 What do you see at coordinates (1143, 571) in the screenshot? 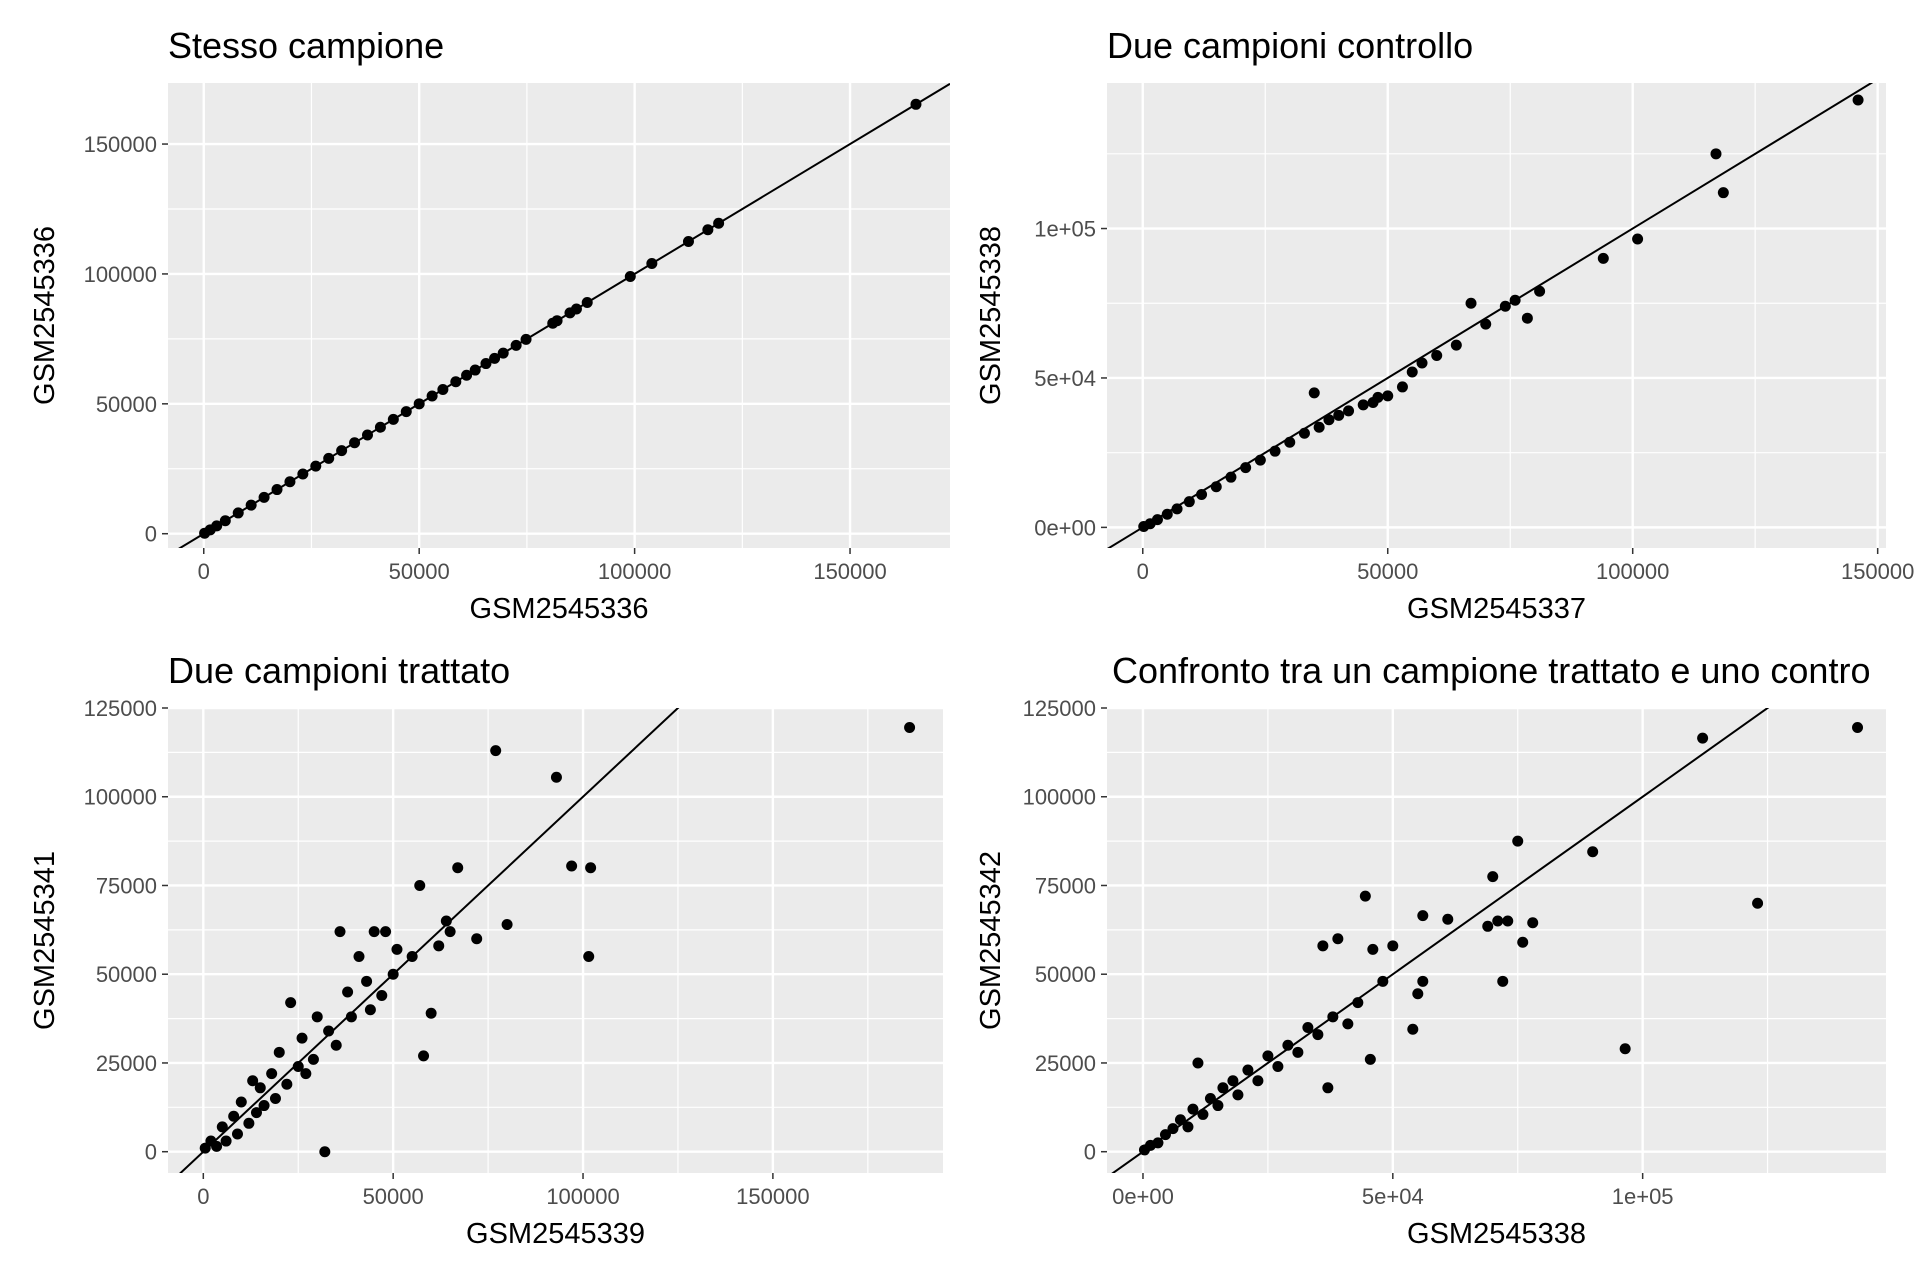
I see `x-tick-label: 0` at bounding box center [1143, 571].